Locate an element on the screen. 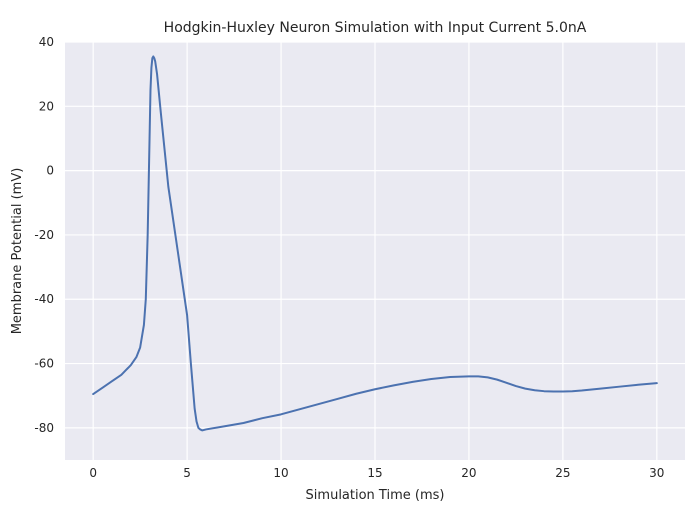 This screenshot has height=511, width=699. y-tick-label: 40 is located at coordinates (46, 42).